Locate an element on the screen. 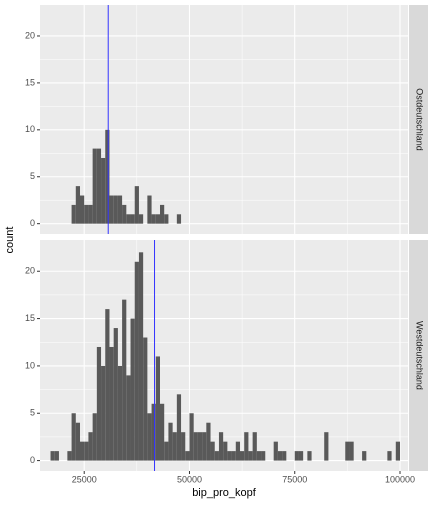 The height and width of the screenshot is (509, 432). strip-label: Ostdeutschland is located at coordinates (420, 119).